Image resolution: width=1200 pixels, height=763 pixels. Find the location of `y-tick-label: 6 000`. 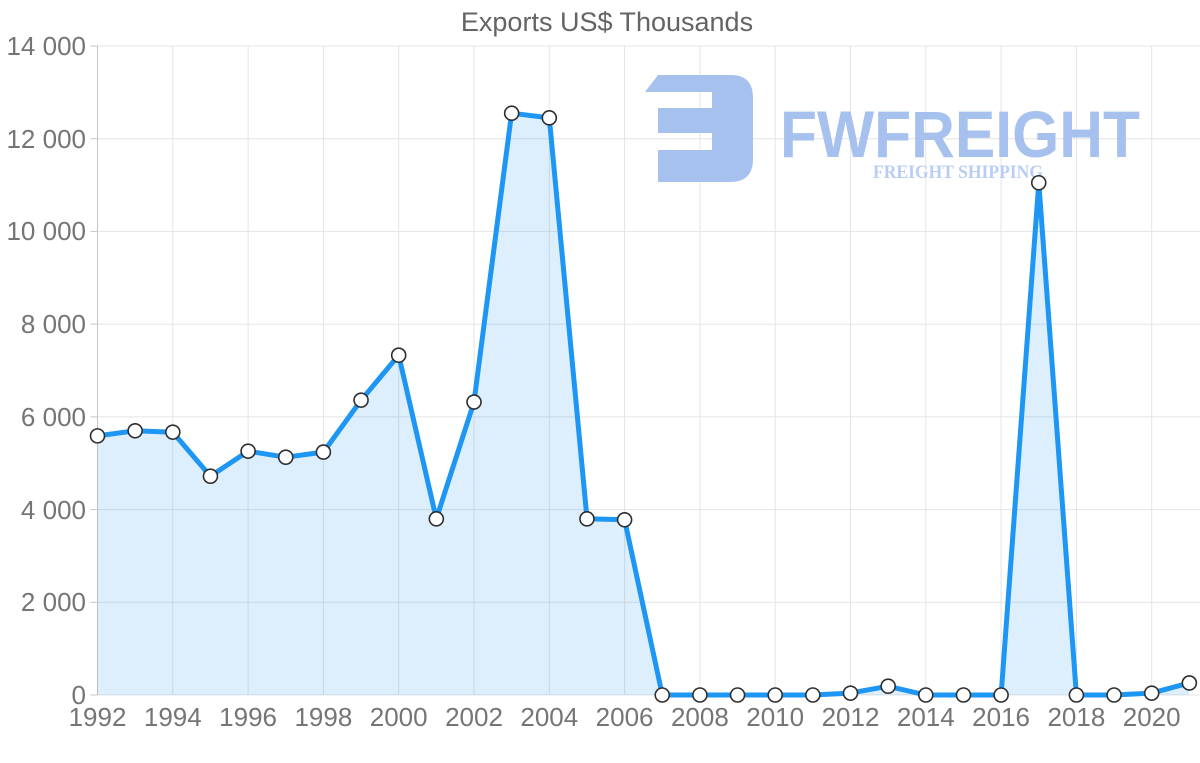

y-tick-label: 6 000 is located at coordinates (53, 416).